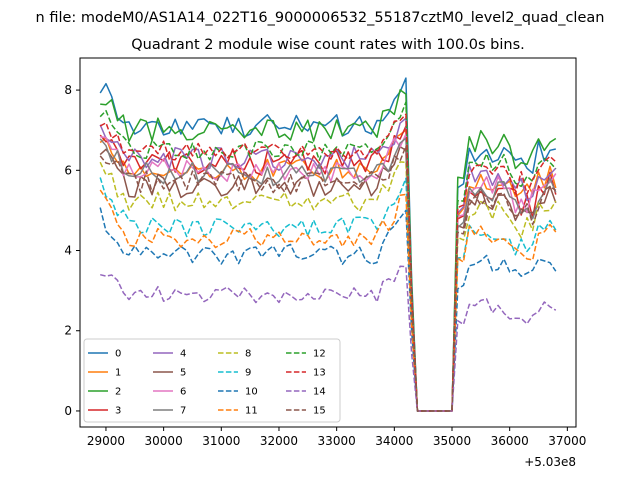 This screenshot has height=480, width=640. Describe the element at coordinates (183, 392) in the screenshot. I see `legend-label-6: 6` at that location.